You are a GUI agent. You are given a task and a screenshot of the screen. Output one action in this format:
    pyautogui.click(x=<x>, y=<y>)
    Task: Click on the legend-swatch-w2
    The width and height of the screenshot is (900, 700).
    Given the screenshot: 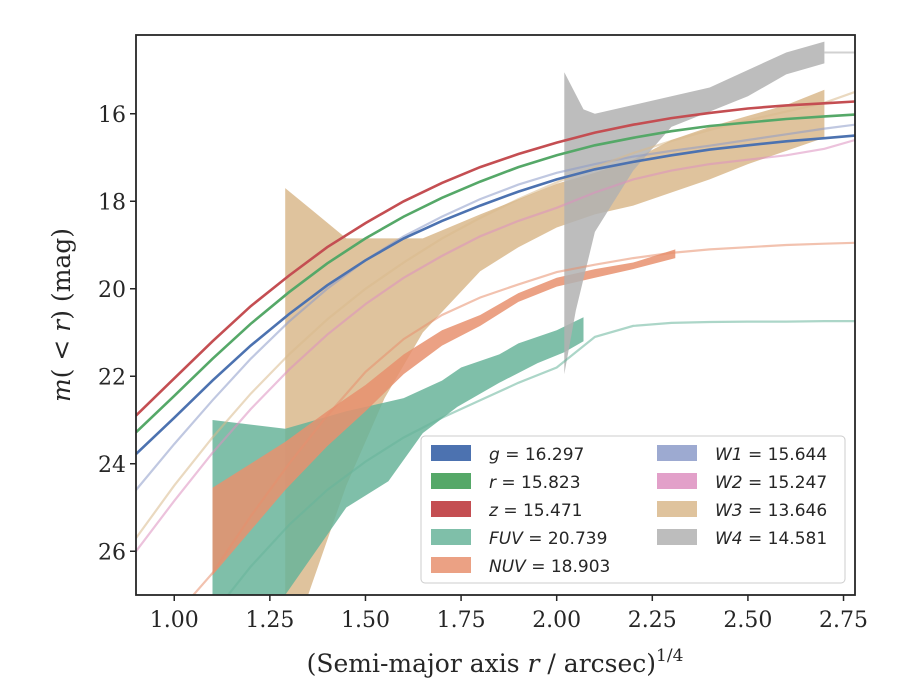 What is the action you would take?
    pyautogui.click(x=677, y=481)
    